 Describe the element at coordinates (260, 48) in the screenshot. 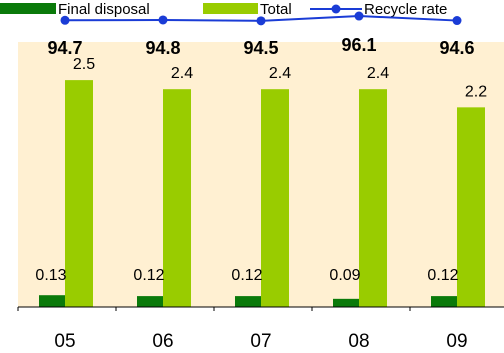

I see `recycle-rate-label: 94.5` at that location.